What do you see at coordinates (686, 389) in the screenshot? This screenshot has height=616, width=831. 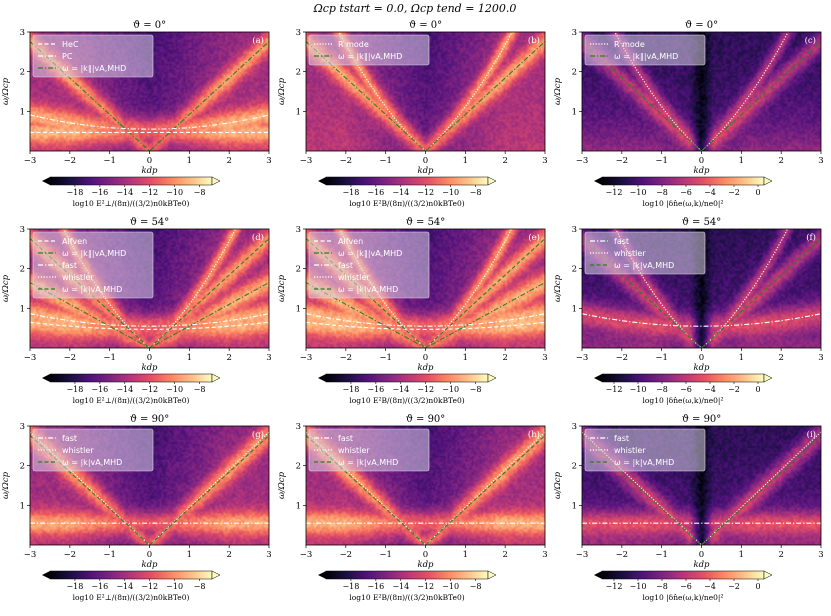 I see `colorbar-tick-label: −6` at bounding box center [686, 389].